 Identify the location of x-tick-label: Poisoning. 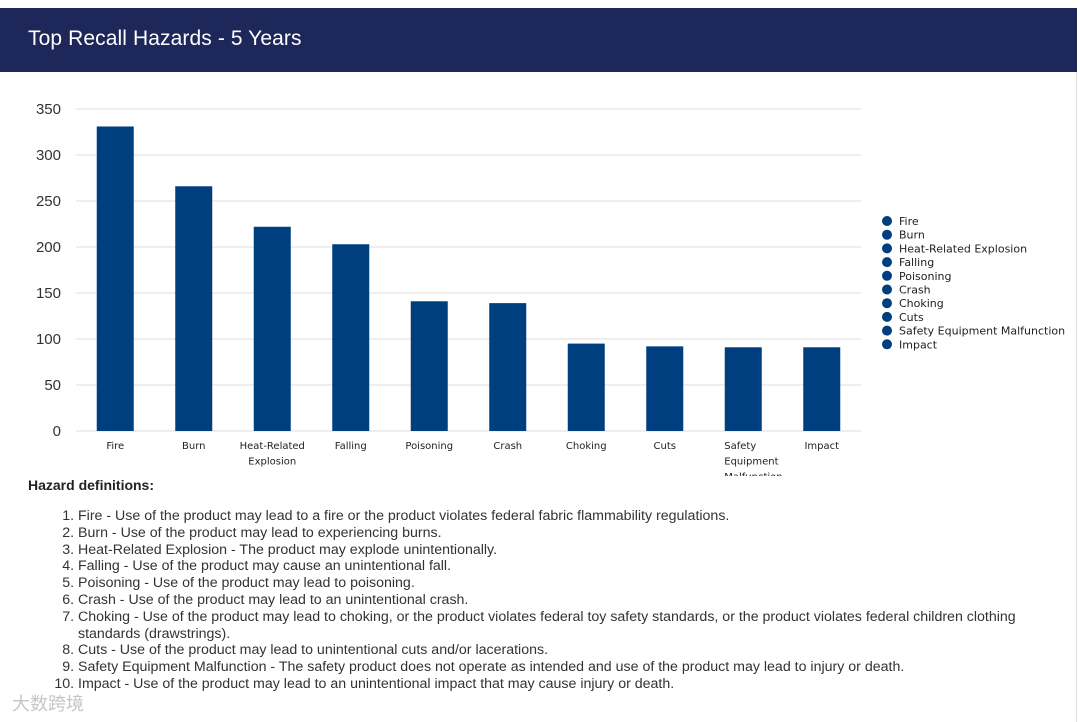
(429, 446).